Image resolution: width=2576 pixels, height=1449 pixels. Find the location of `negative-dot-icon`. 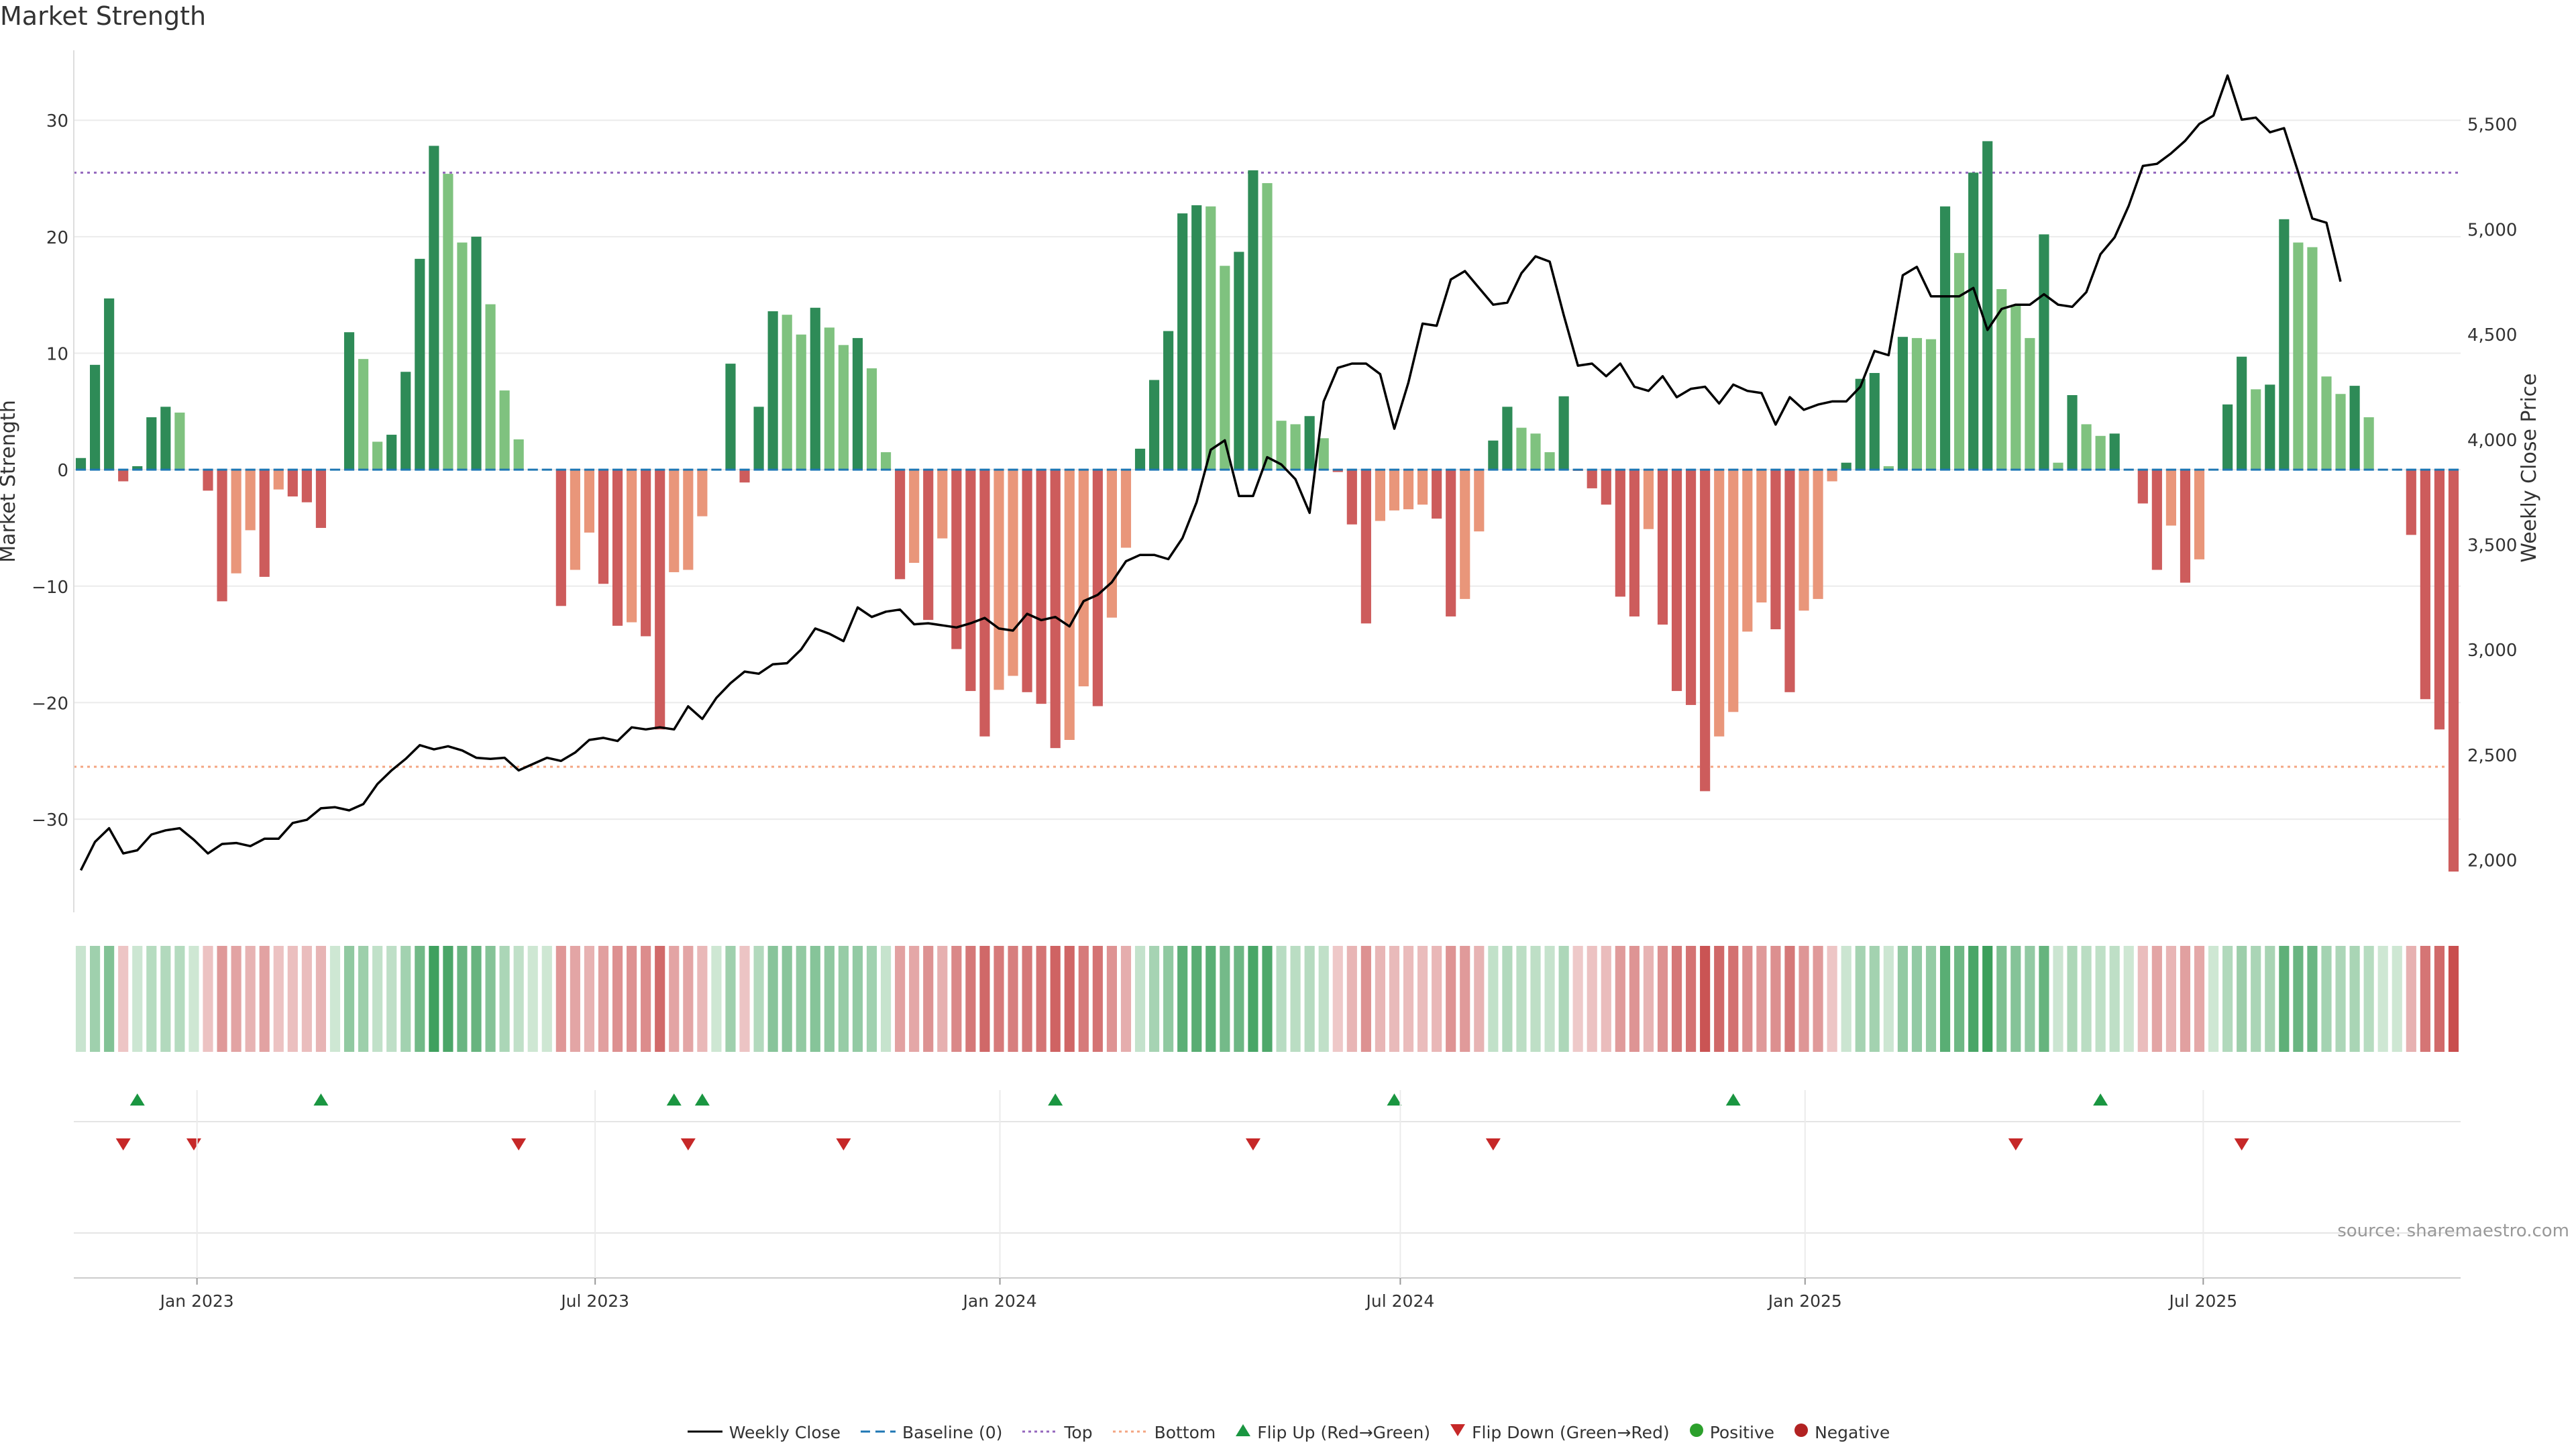

negative-dot-icon is located at coordinates (1801, 1432).